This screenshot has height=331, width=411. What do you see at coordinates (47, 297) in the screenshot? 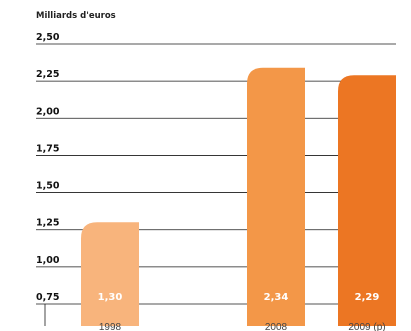
I see `y-tick-label: 0,75` at bounding box center [47, 297].